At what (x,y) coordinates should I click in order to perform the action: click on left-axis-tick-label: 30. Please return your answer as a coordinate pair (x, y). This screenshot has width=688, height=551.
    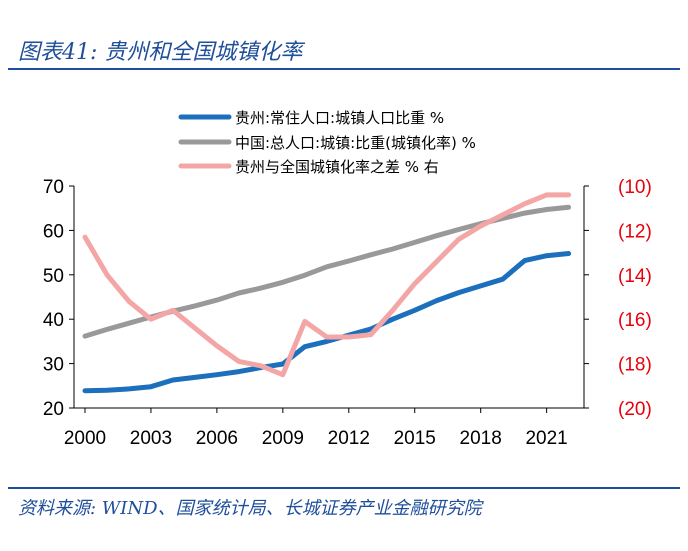
    Looking at the image, I should click on (53, 365).